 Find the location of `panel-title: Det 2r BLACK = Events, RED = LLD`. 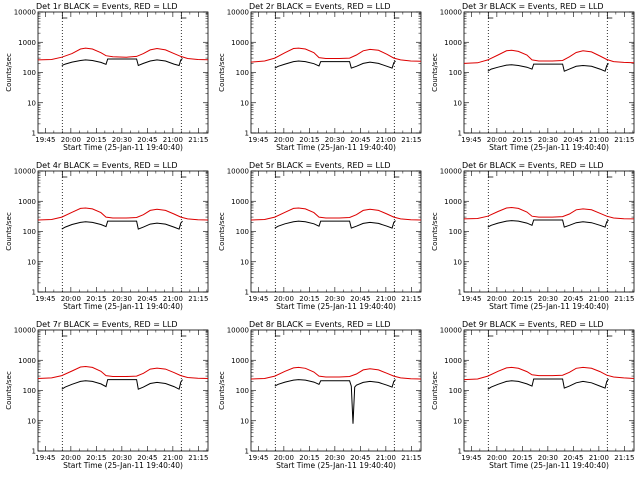

panel-title: Det 2r BLACK = Events, RED = LLD is located at coordinates (320, 6).